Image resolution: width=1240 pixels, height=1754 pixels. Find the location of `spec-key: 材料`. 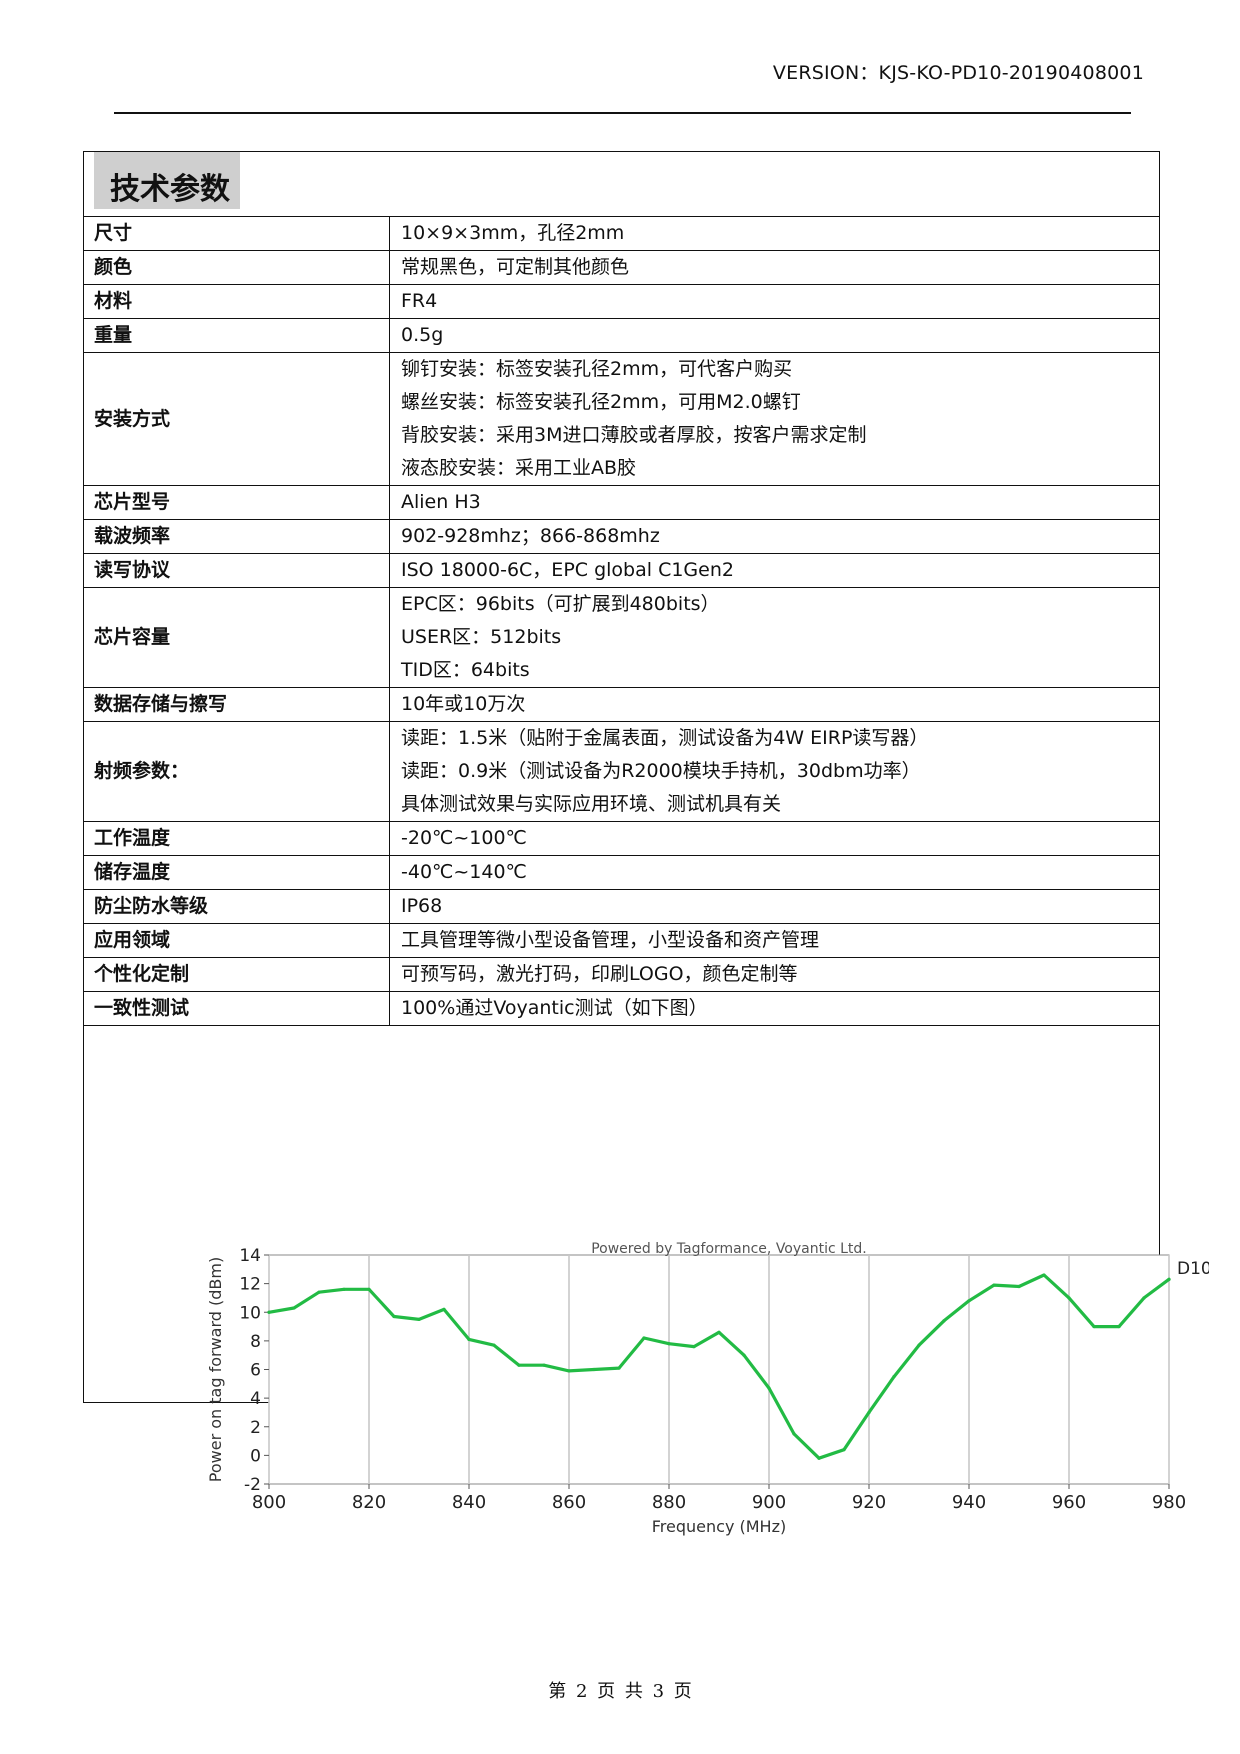

spec-key: 材料 is located at coordinates (236, 301).